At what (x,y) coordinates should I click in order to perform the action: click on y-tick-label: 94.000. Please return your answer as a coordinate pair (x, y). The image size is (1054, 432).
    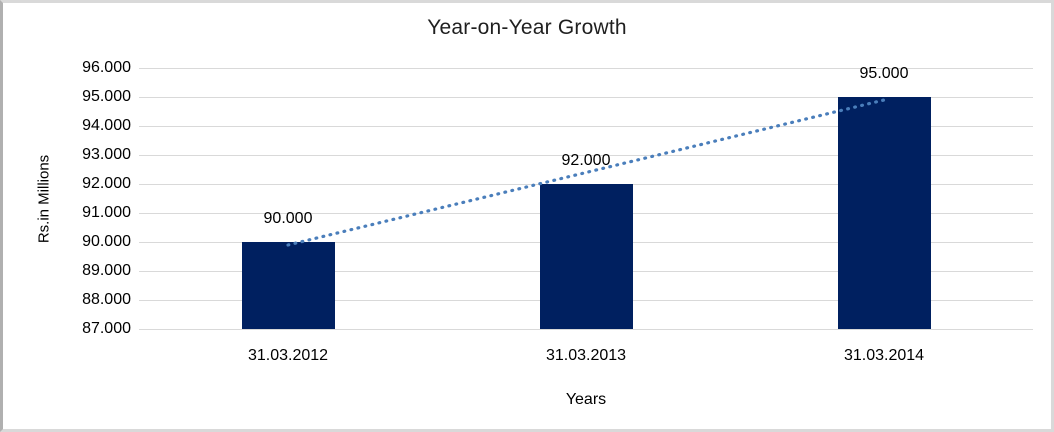
    Looking at the image, I should click on (106, 125).